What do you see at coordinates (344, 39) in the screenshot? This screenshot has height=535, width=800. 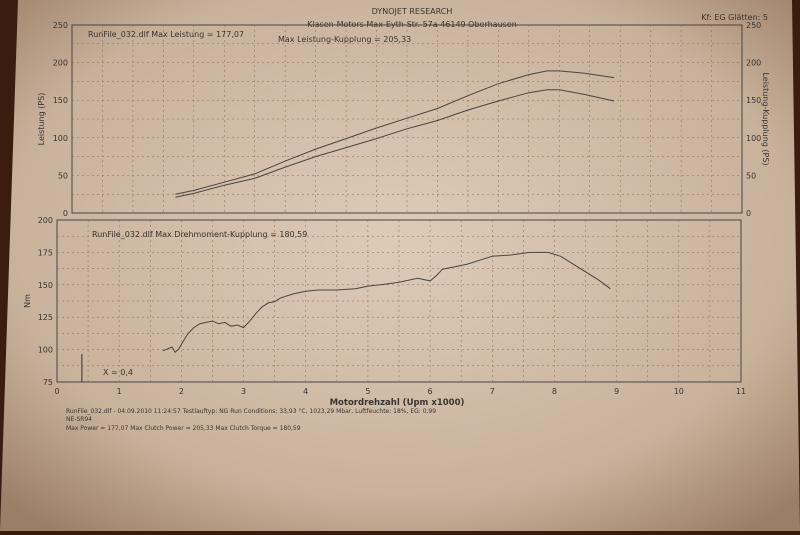 I see `power-chart-subtitle: Max Leistung-Kupplung = 205,33` at bounding box center [344, 39].